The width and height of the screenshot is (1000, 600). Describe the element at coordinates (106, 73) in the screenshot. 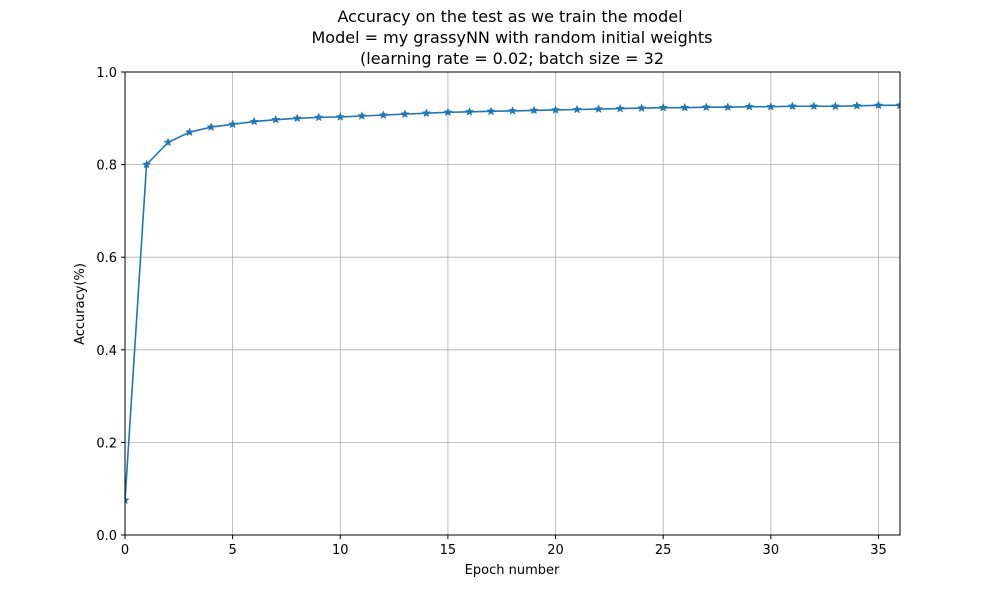

I see `y-tick-label: 1.0` at that location.